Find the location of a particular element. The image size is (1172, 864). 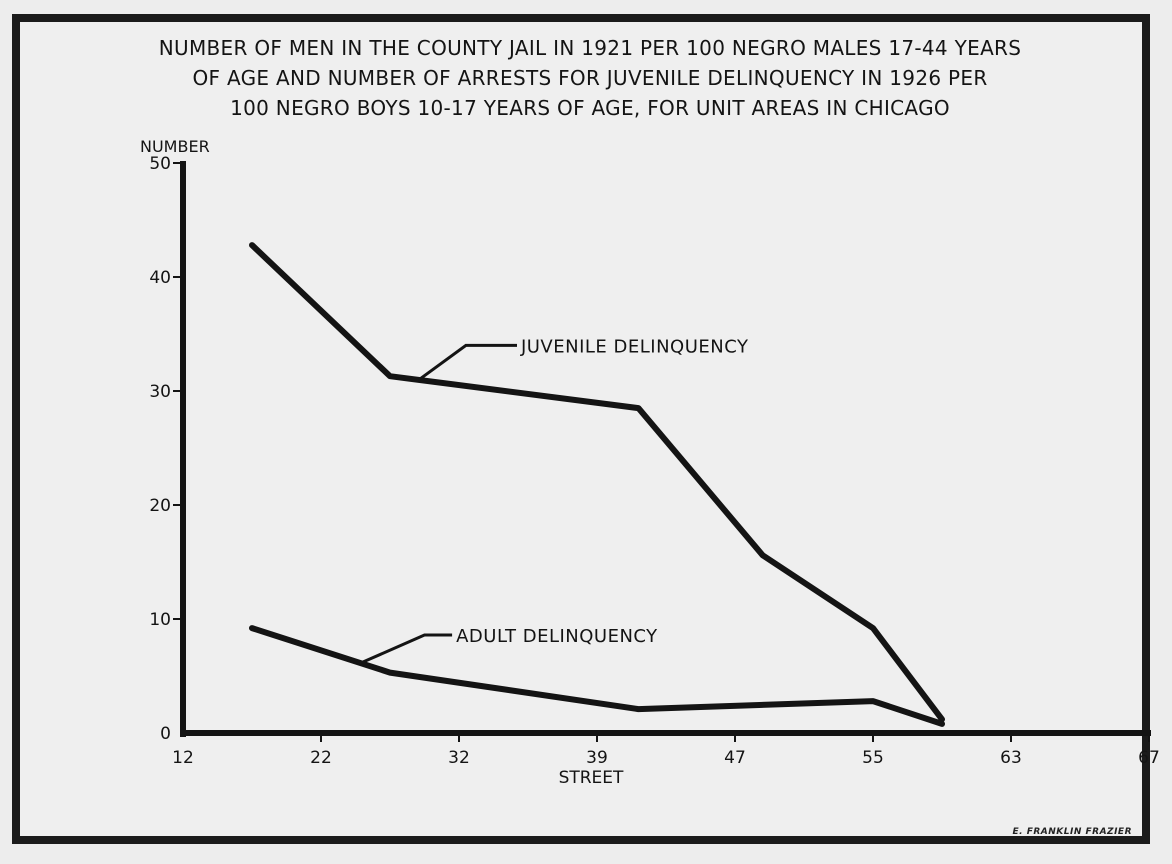

series-label-adult-delinquency: ADULT DELINQUENCY is located at coordinates (557, 636).